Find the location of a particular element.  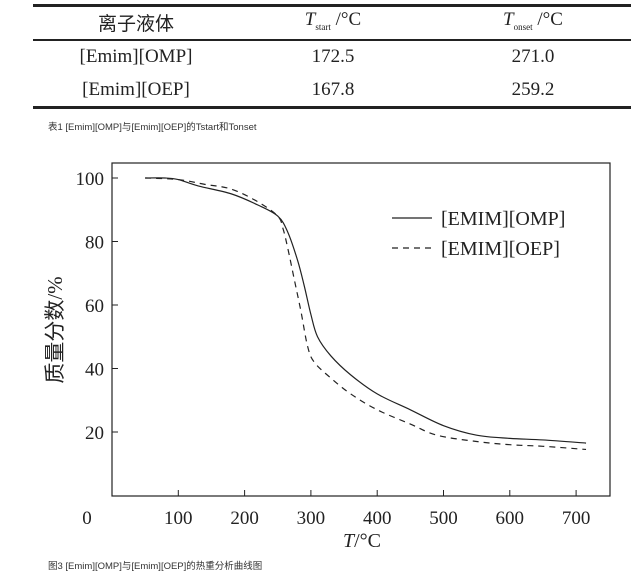

y-tick-label: 20 is located at coordinates (94, 433).